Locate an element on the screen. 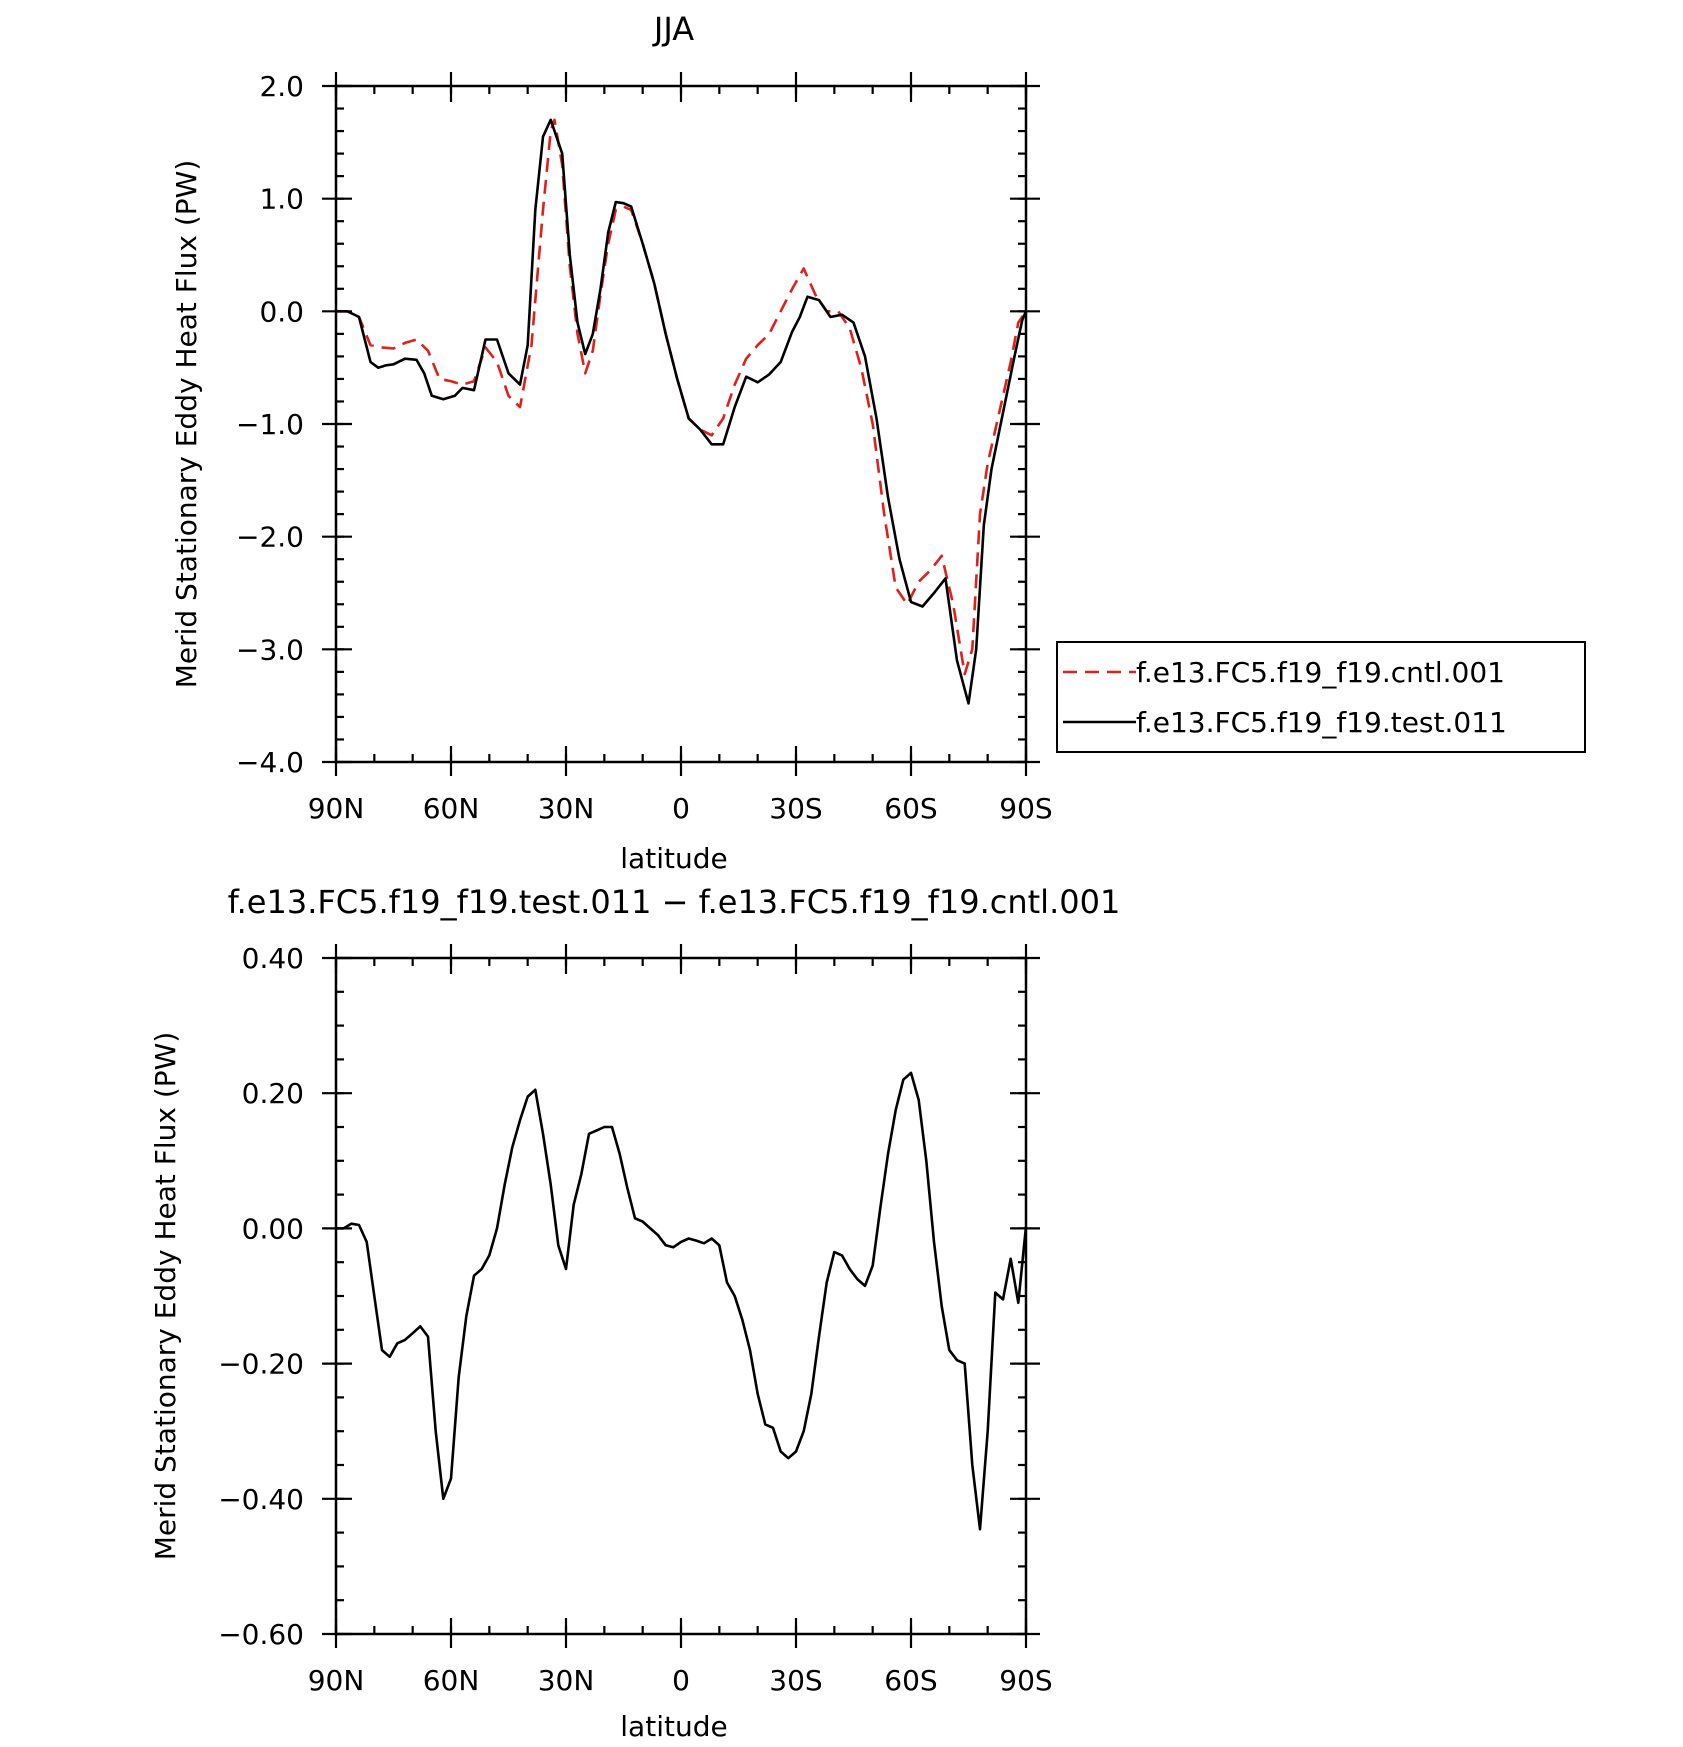  y-tick-label: 0.0 is located at coordinates (281, 311).